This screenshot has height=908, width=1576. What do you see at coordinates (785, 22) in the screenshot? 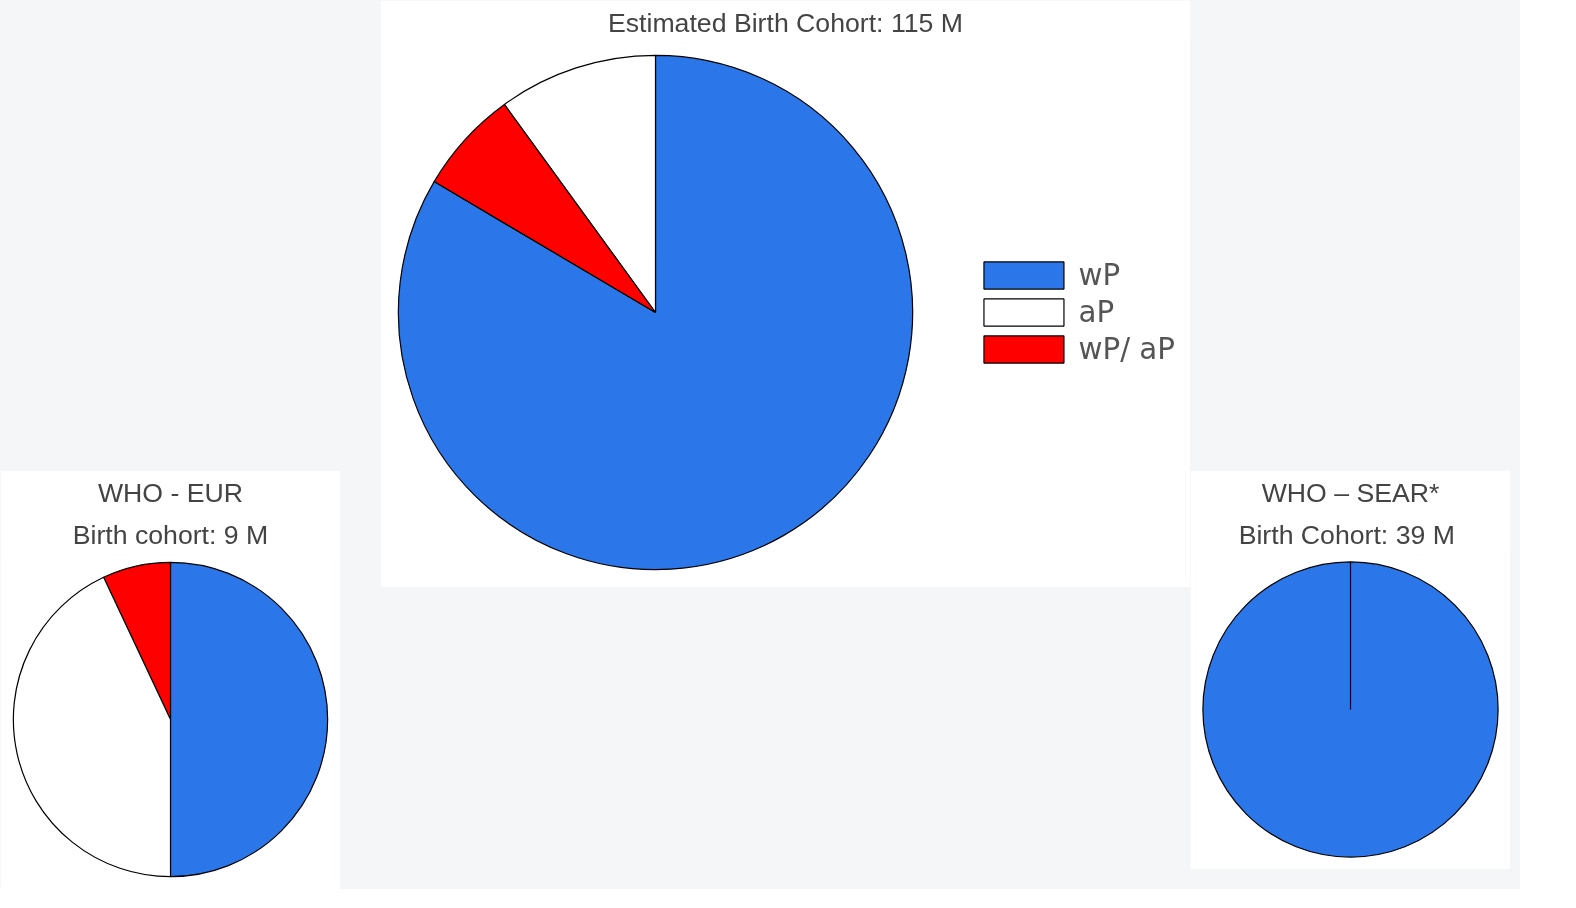
I see `chart-title: Estimated Birth Cohort: 115 M` at bounding box center [785, 22].